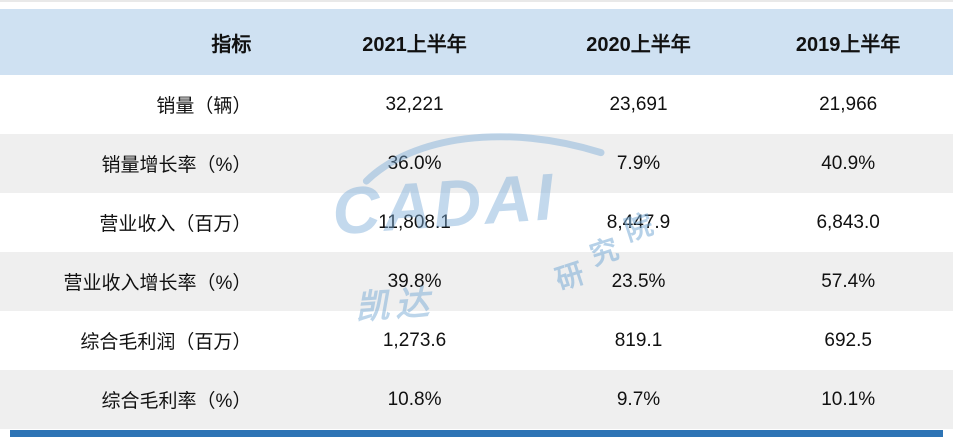 The width and height of the screenshot is (953, 439). I want to click on cell-value: 32,221, so click(414, 104).